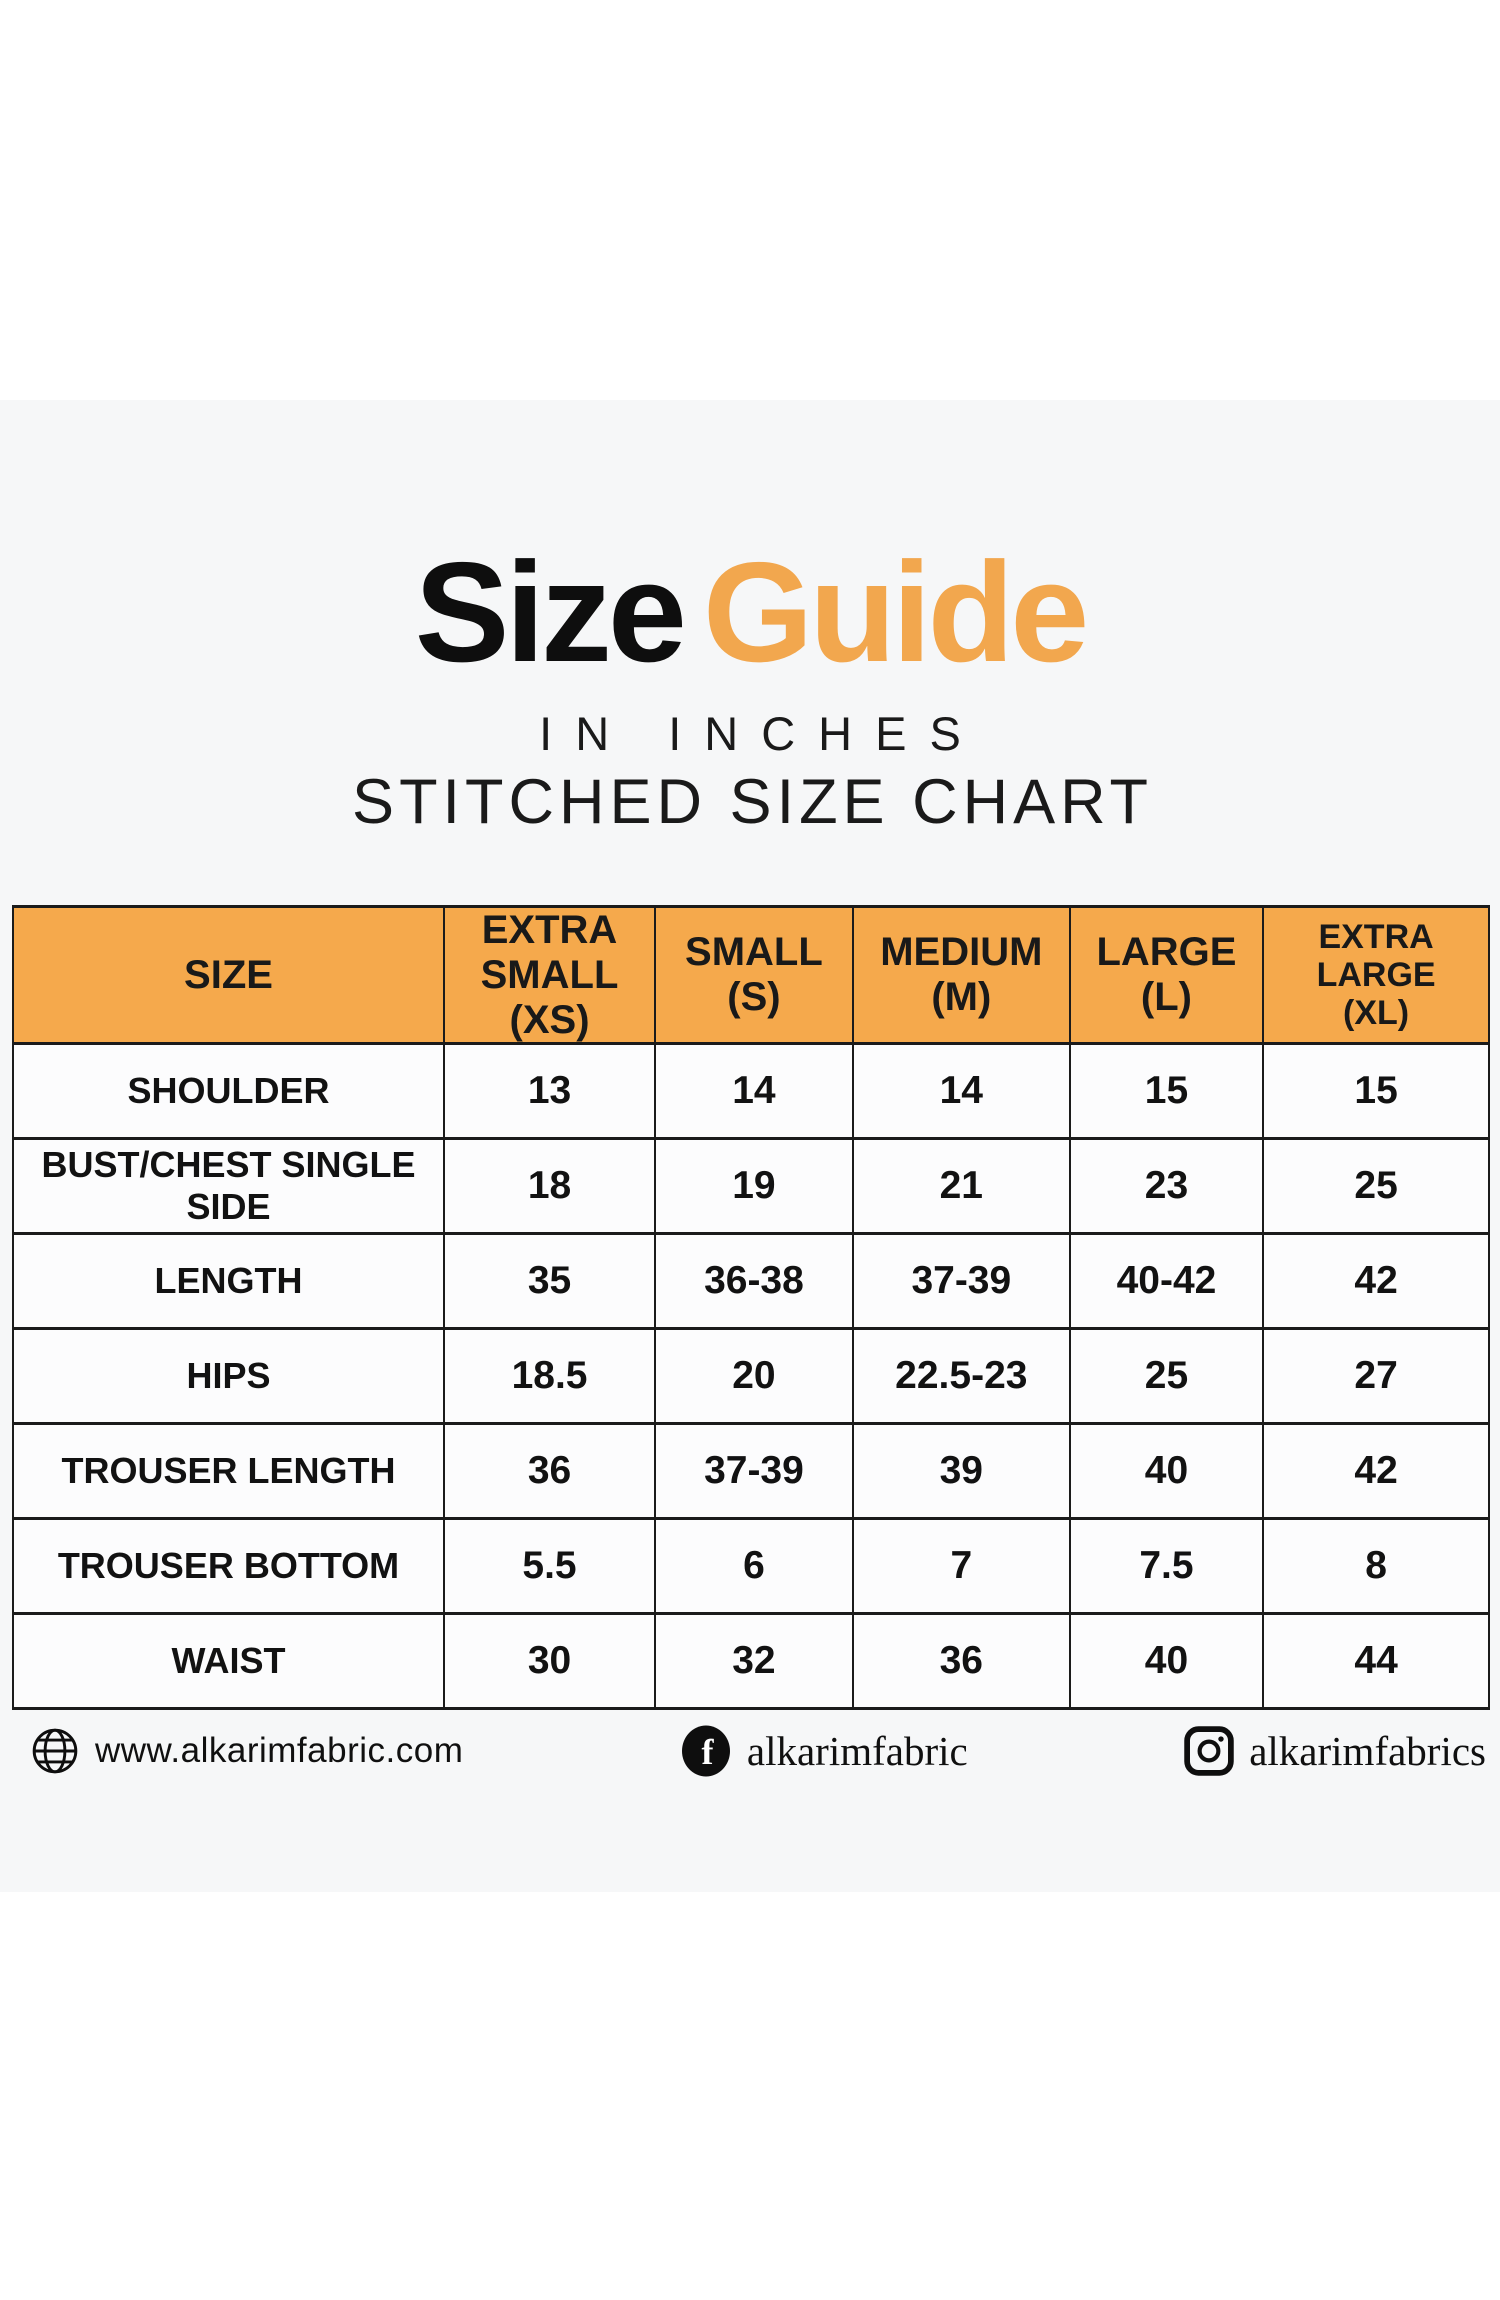 This screenshot has width=1500, height=2300. What do you see at coordinates (549, 1281) in the screenshot?
I see `size-value: 35` at bounding box center [549, 1281].